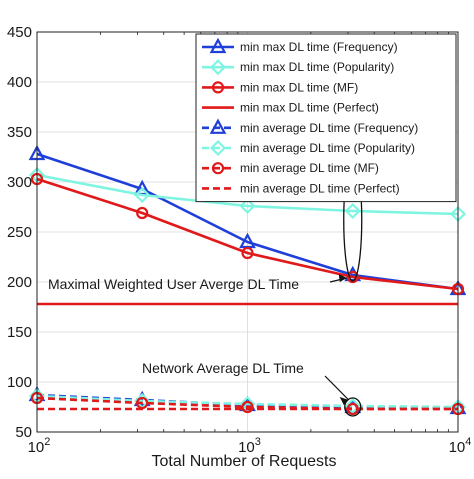 Image resolution: width=474 pixels, height=479 pixels. I want to click on x-tick-label: 10⁴, so click(460, 446).